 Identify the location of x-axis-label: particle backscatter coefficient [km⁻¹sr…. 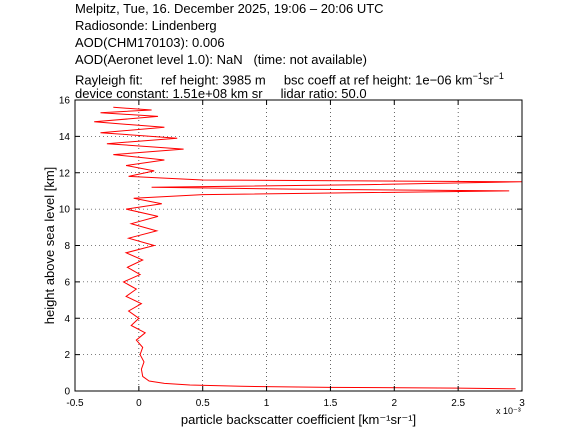
(298, 419).